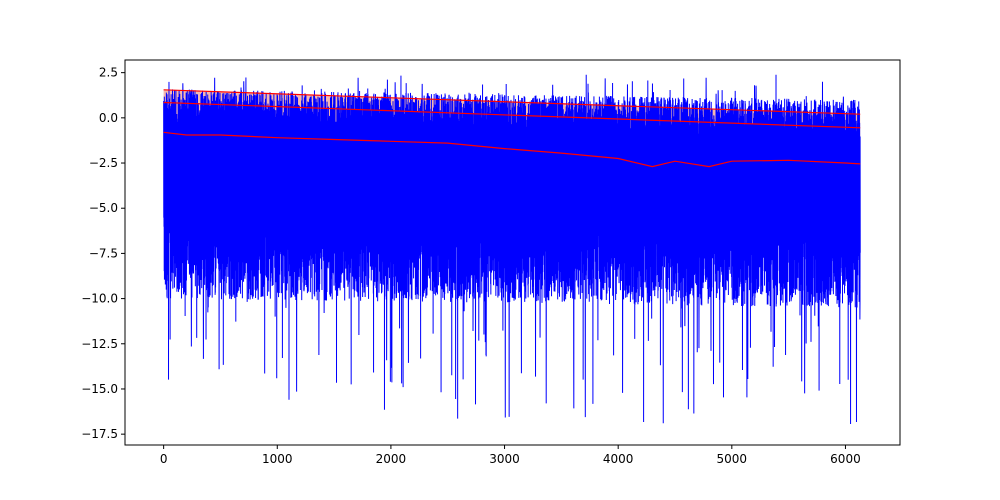  I want to click on y-axis: 2.5 0.0 −2.5 −5.0 −7.5 −10.0 −12.5 −15.0 −17.5, so click(103, 253).